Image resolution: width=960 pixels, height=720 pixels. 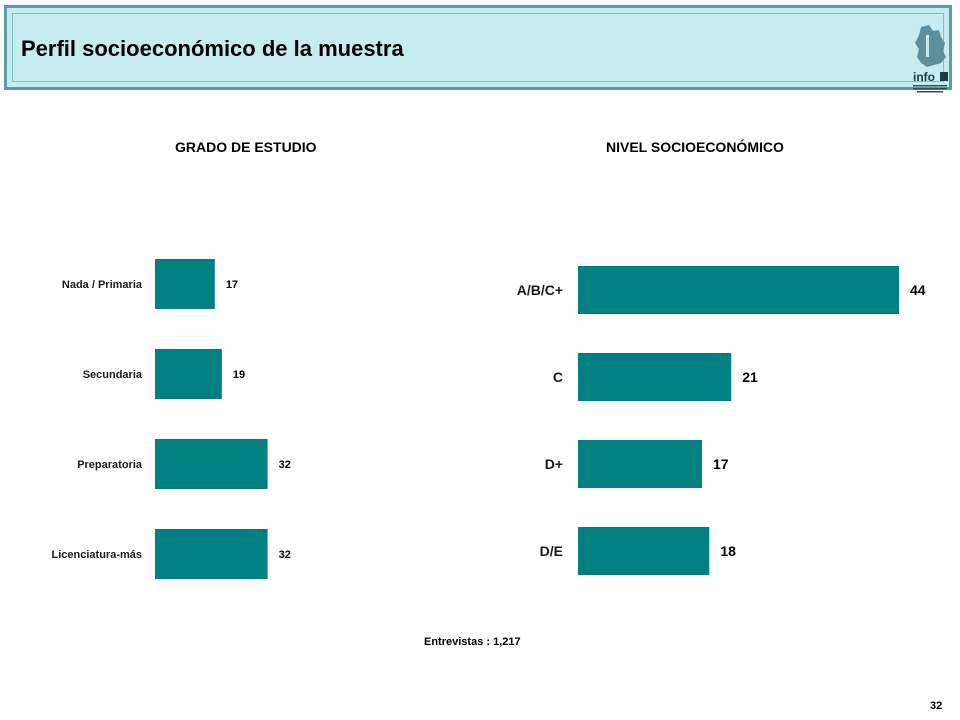 What do you see at coordinates (721, 464) in the screenshot?
I see `value-label-nivel-3: 17` at bounding box center [721, 464].